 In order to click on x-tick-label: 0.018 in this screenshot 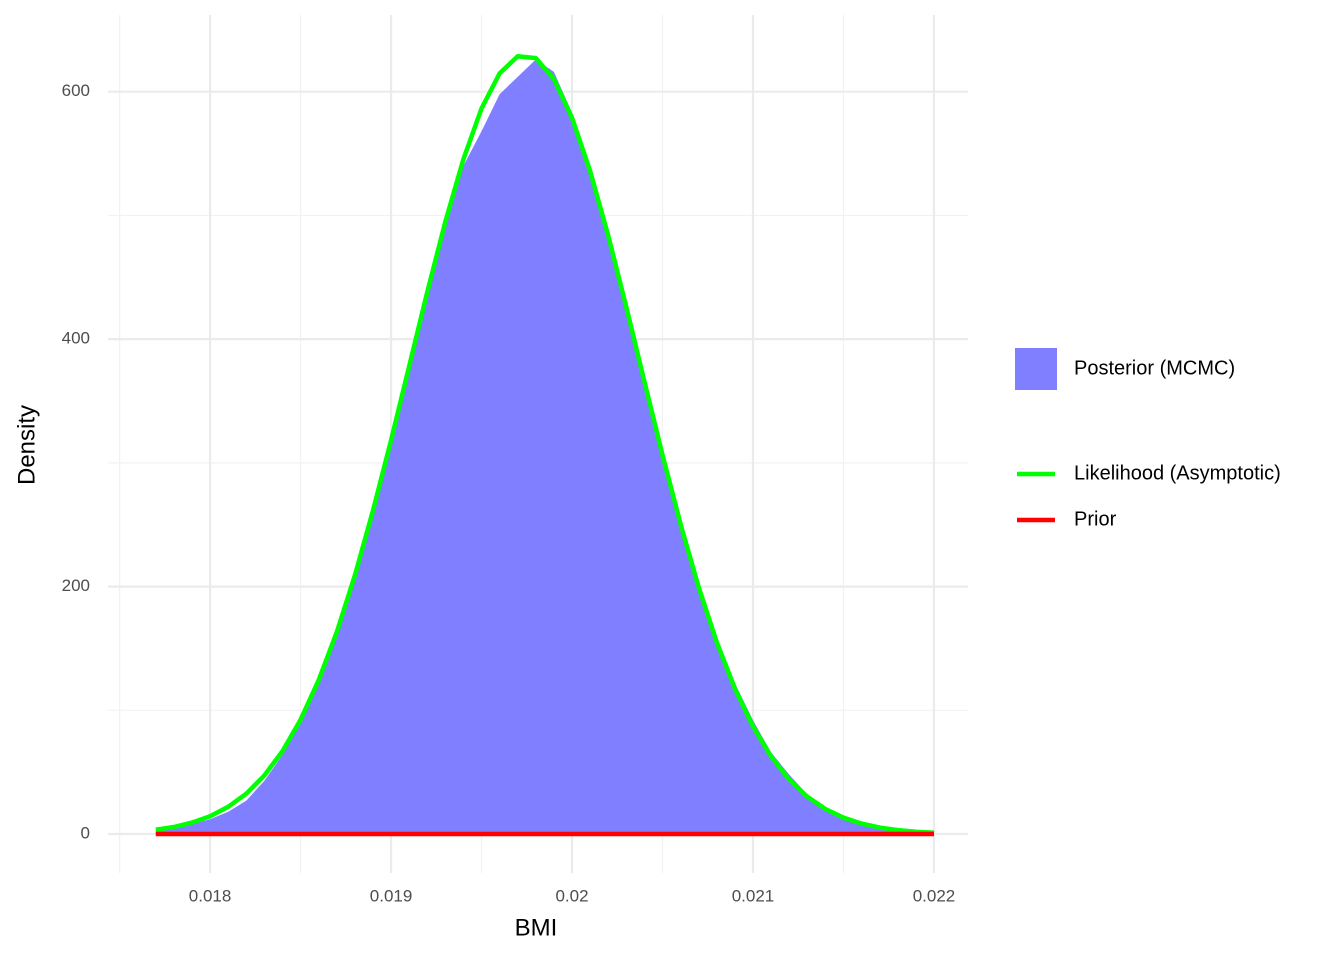, I will do `click(210, 895)`.